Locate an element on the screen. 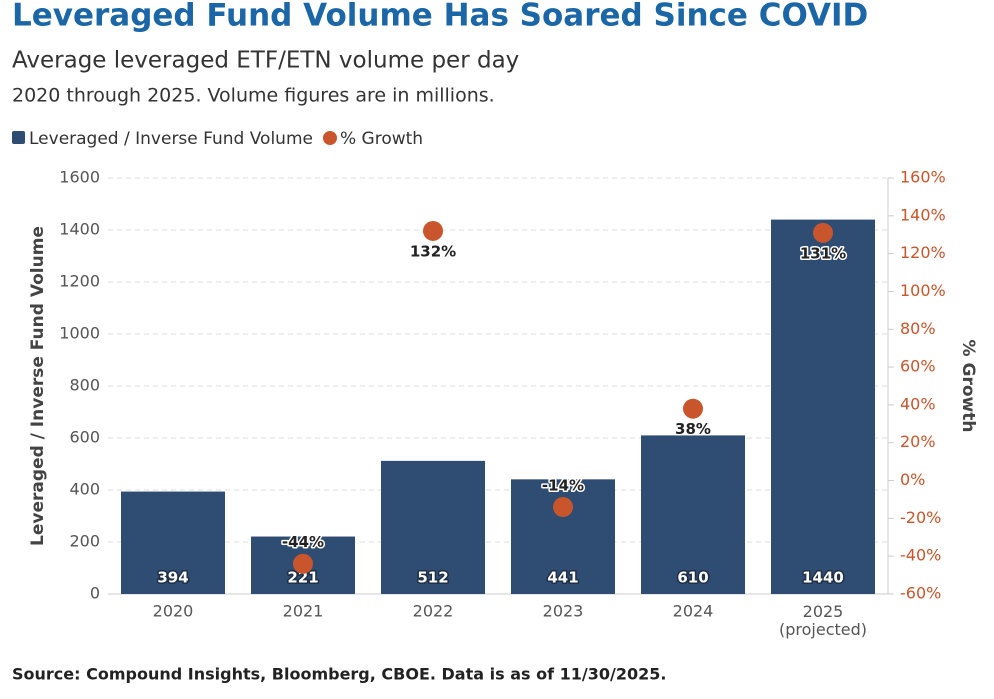 This screenshot has height=699, width=994. growth-label: -14% is located at coordinates (563, 486).